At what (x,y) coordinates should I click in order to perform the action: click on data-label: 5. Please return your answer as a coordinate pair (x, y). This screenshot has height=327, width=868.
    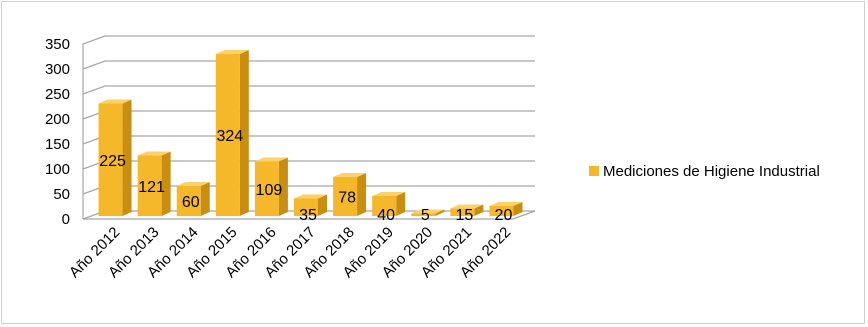
    Looking at the image, I should click on (425, 215).